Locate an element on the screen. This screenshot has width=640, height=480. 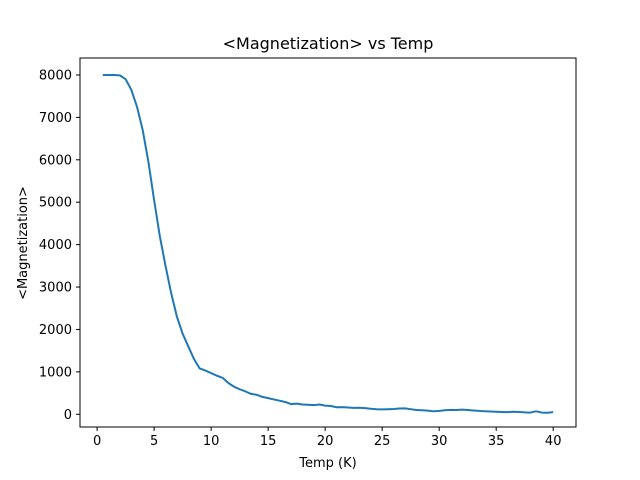
x-tick-label: 10 is located at coordinates (211, 441).